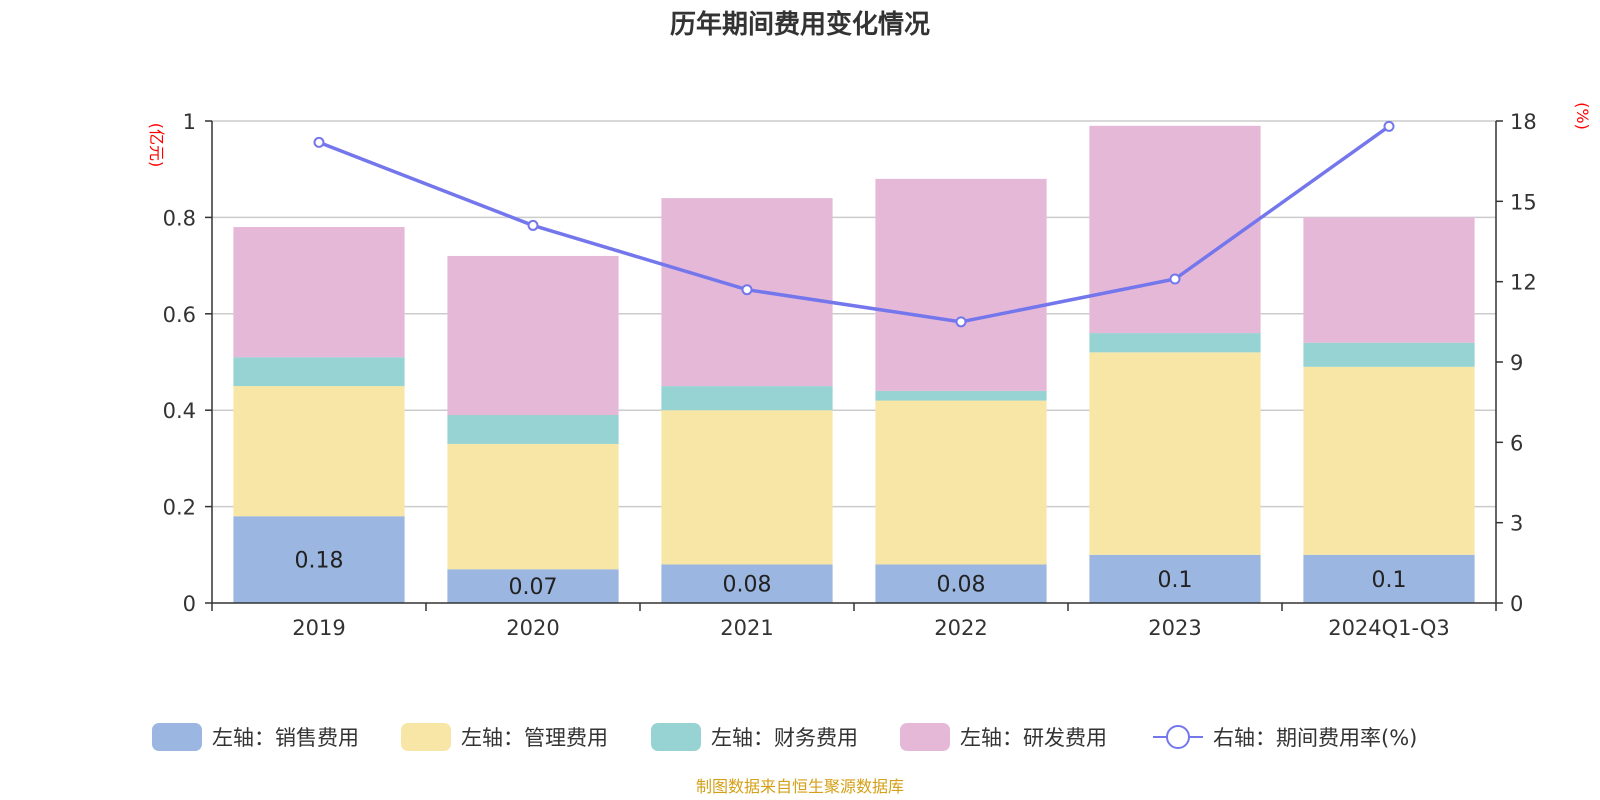 The height and width of the screenshot is (800, 1600). What do you see at coordinates (1389, 354) in the screenshot?
I see `bar-finance-expense-2024Q1-Q3` at bounding box center [1389, 354].